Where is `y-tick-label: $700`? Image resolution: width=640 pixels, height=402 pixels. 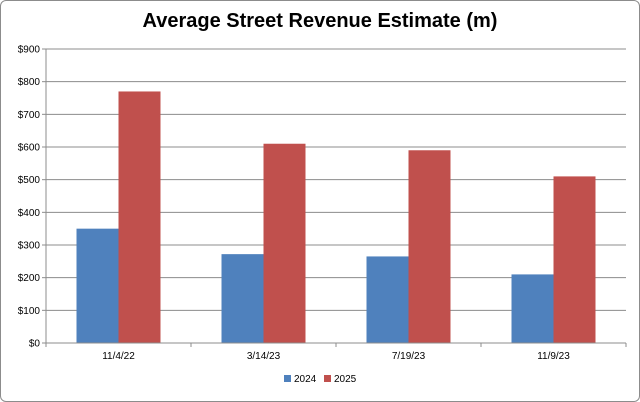
y-tick-label: $700 is located at coordinates (29, 115).